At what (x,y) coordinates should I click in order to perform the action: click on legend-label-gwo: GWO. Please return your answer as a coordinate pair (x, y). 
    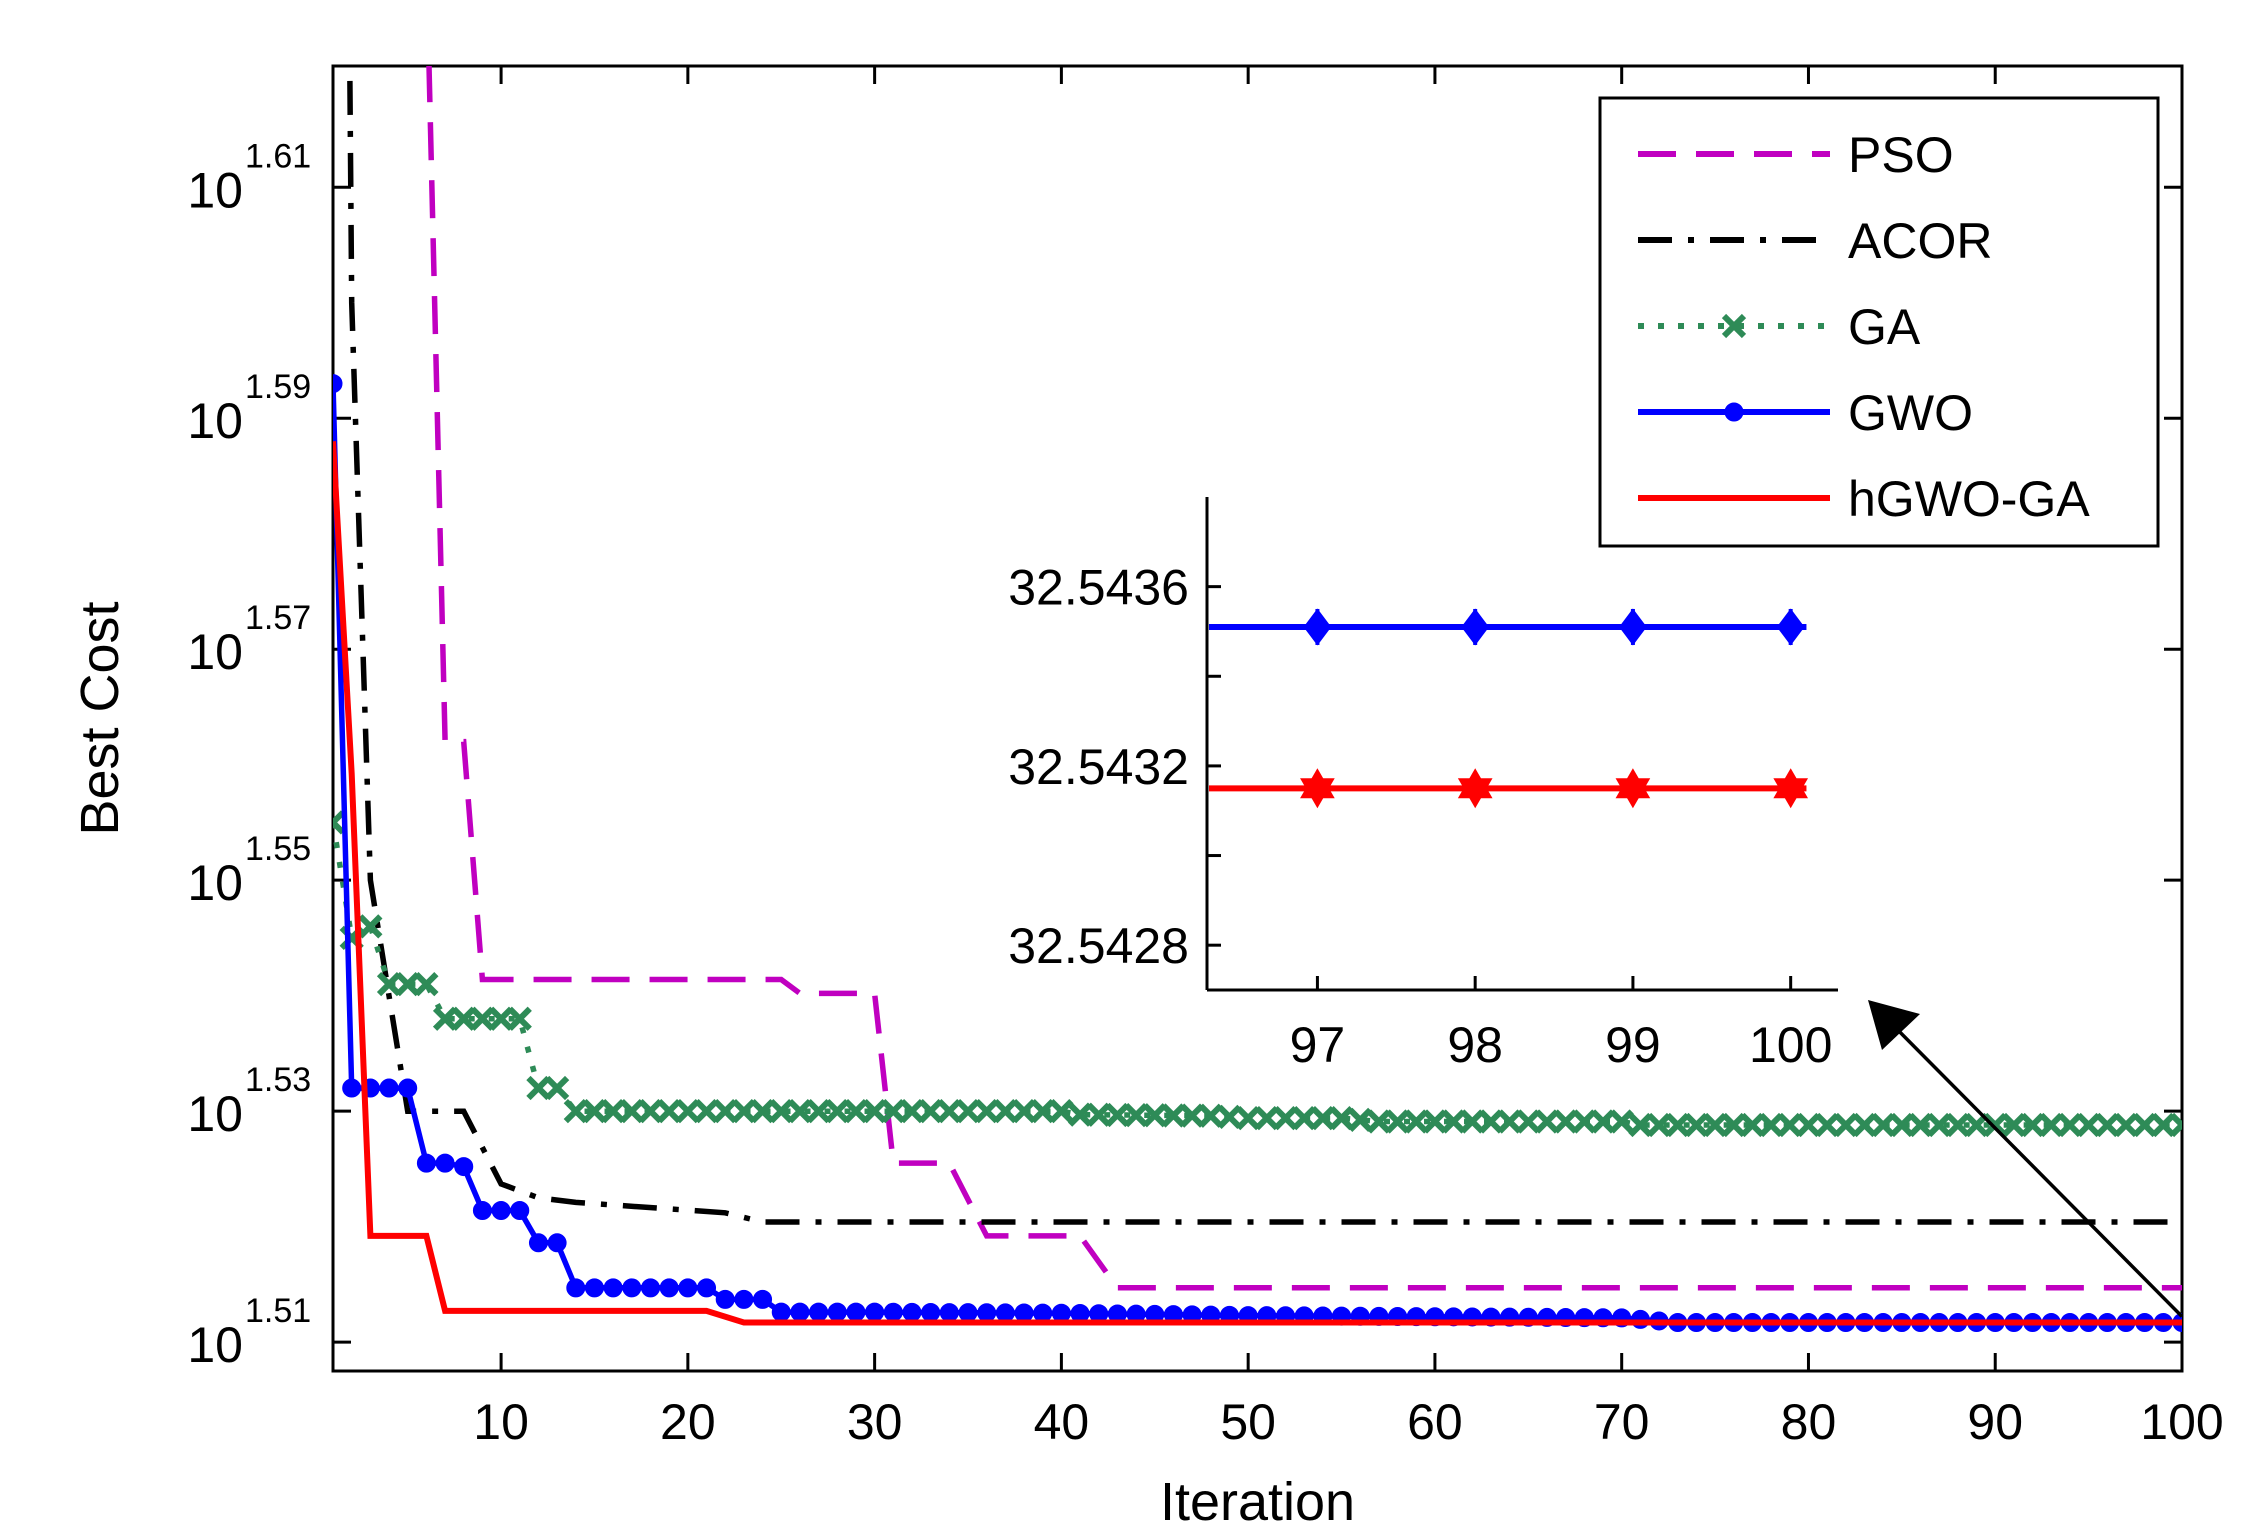
    Looking at the image, I should click on (1910, 413).